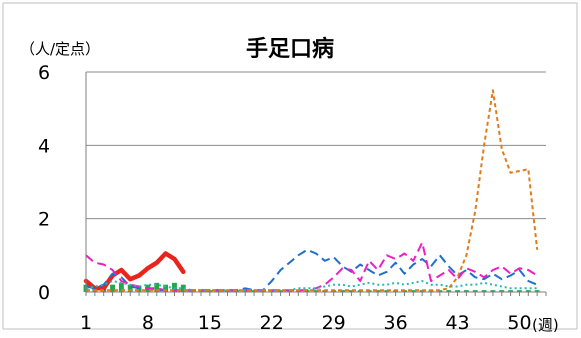 The width and height of the screenshot is (581, 338). What do you see at coordinates (457, 322) in the screenshot?
I see `x-tick-label-6: 43` at bounding box center [457, 322].